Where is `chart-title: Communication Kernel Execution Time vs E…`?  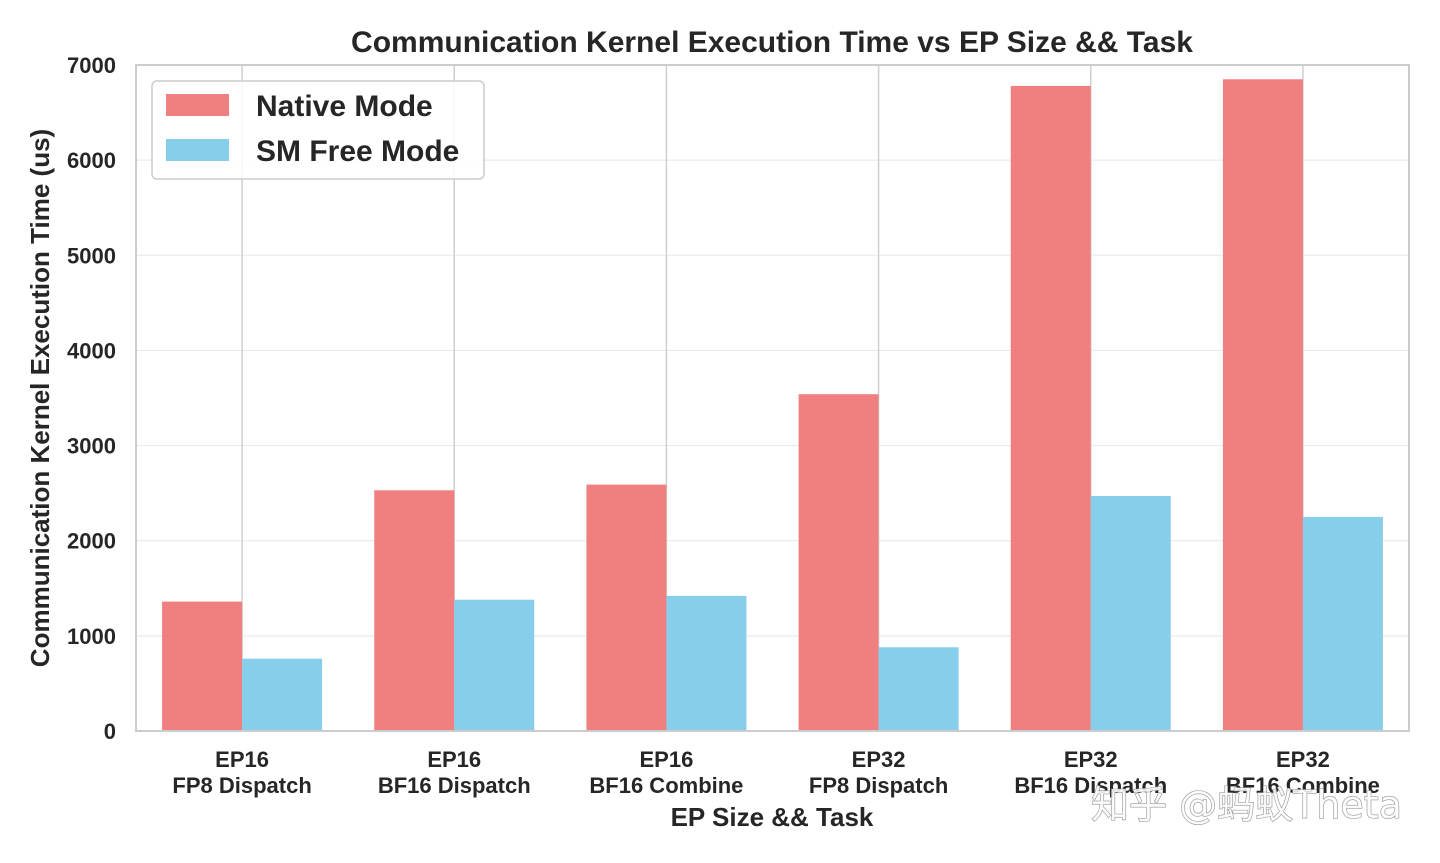 chart-title: Communication Kernel Execution Time vs E… is located at coordinates (772, 42).